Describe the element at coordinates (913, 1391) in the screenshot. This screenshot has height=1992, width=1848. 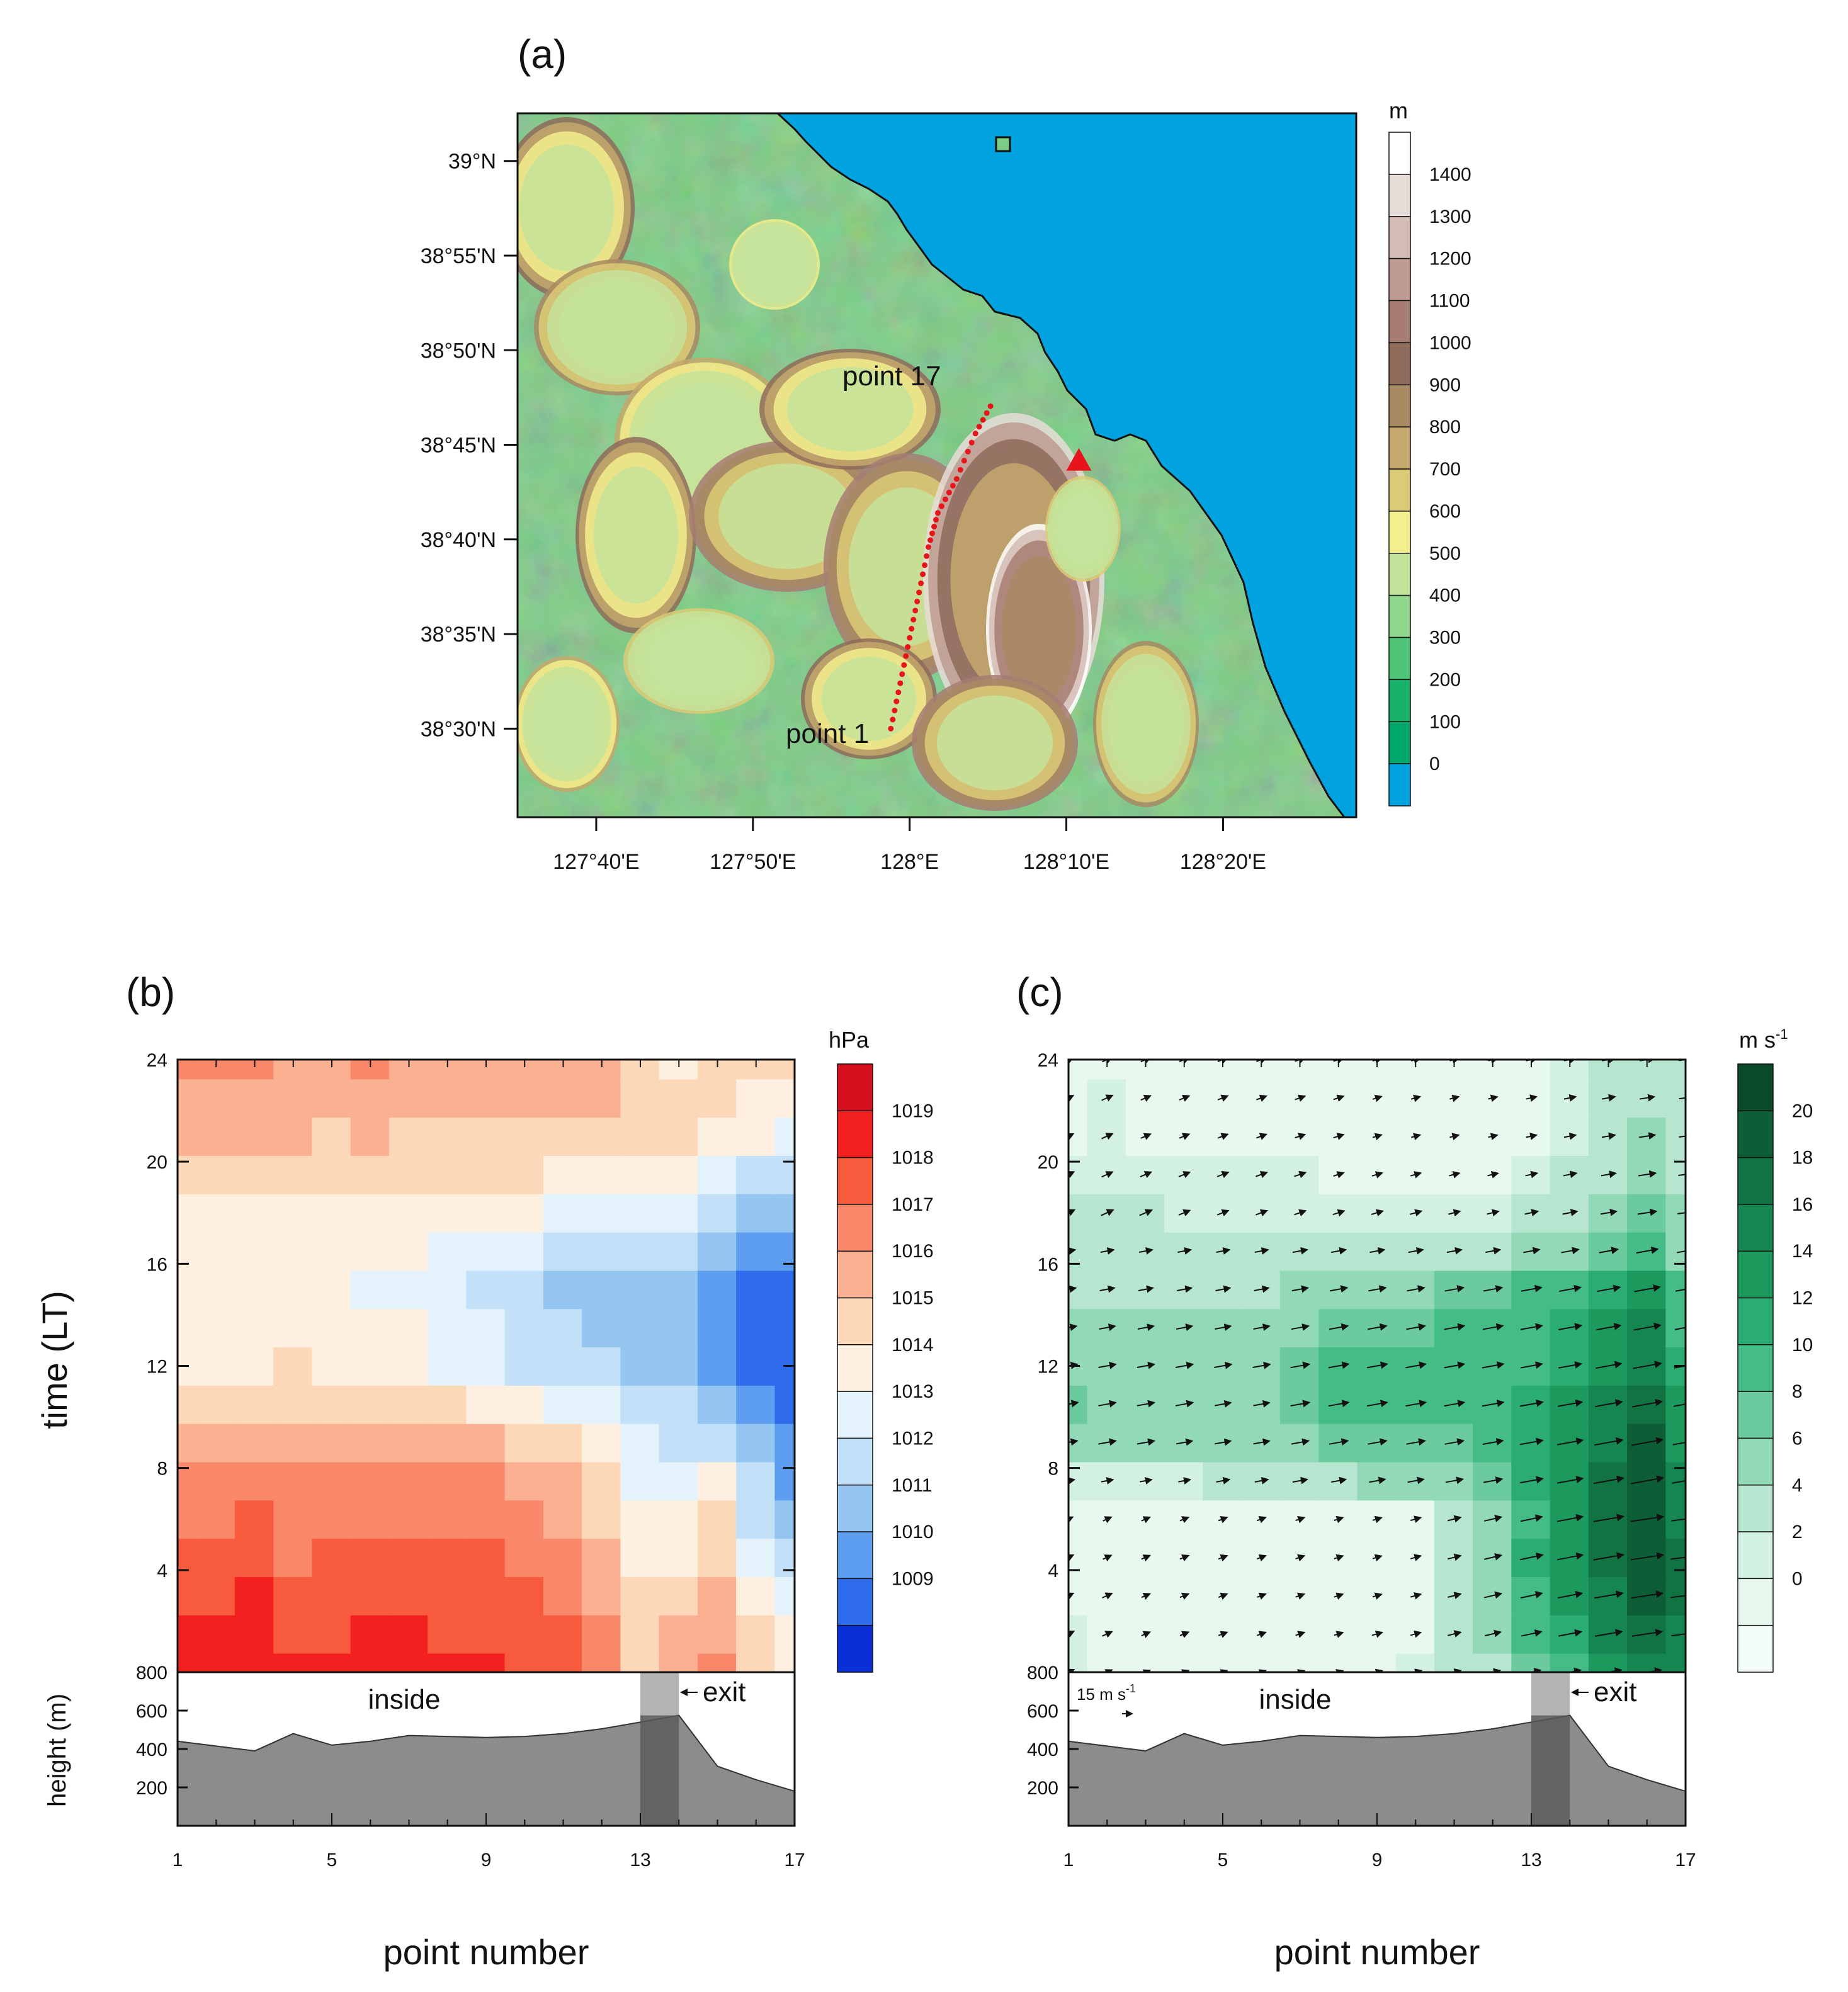
I see `colorbar-label: 1013` at that location.